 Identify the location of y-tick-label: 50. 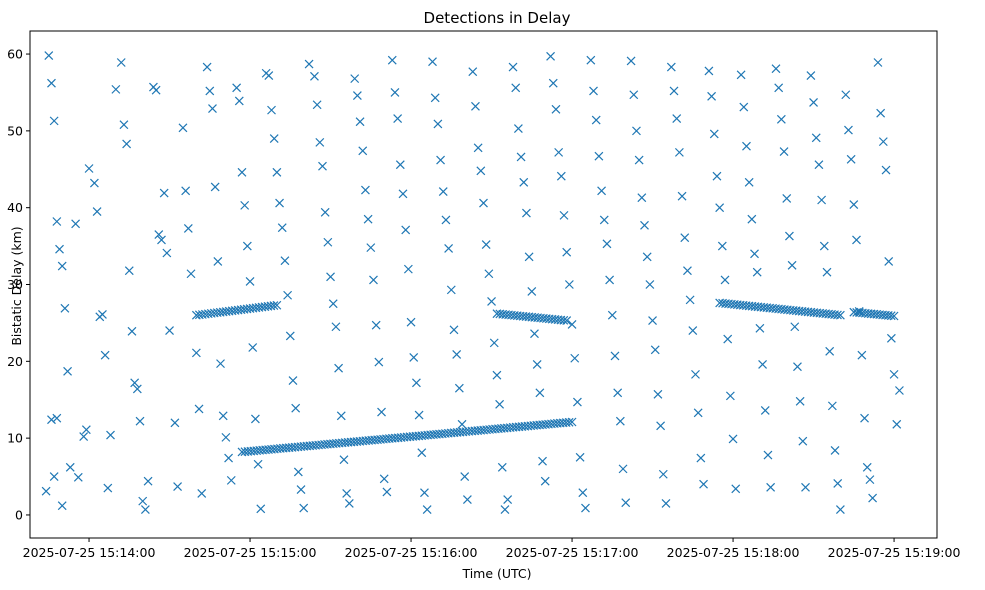
(15, 130).